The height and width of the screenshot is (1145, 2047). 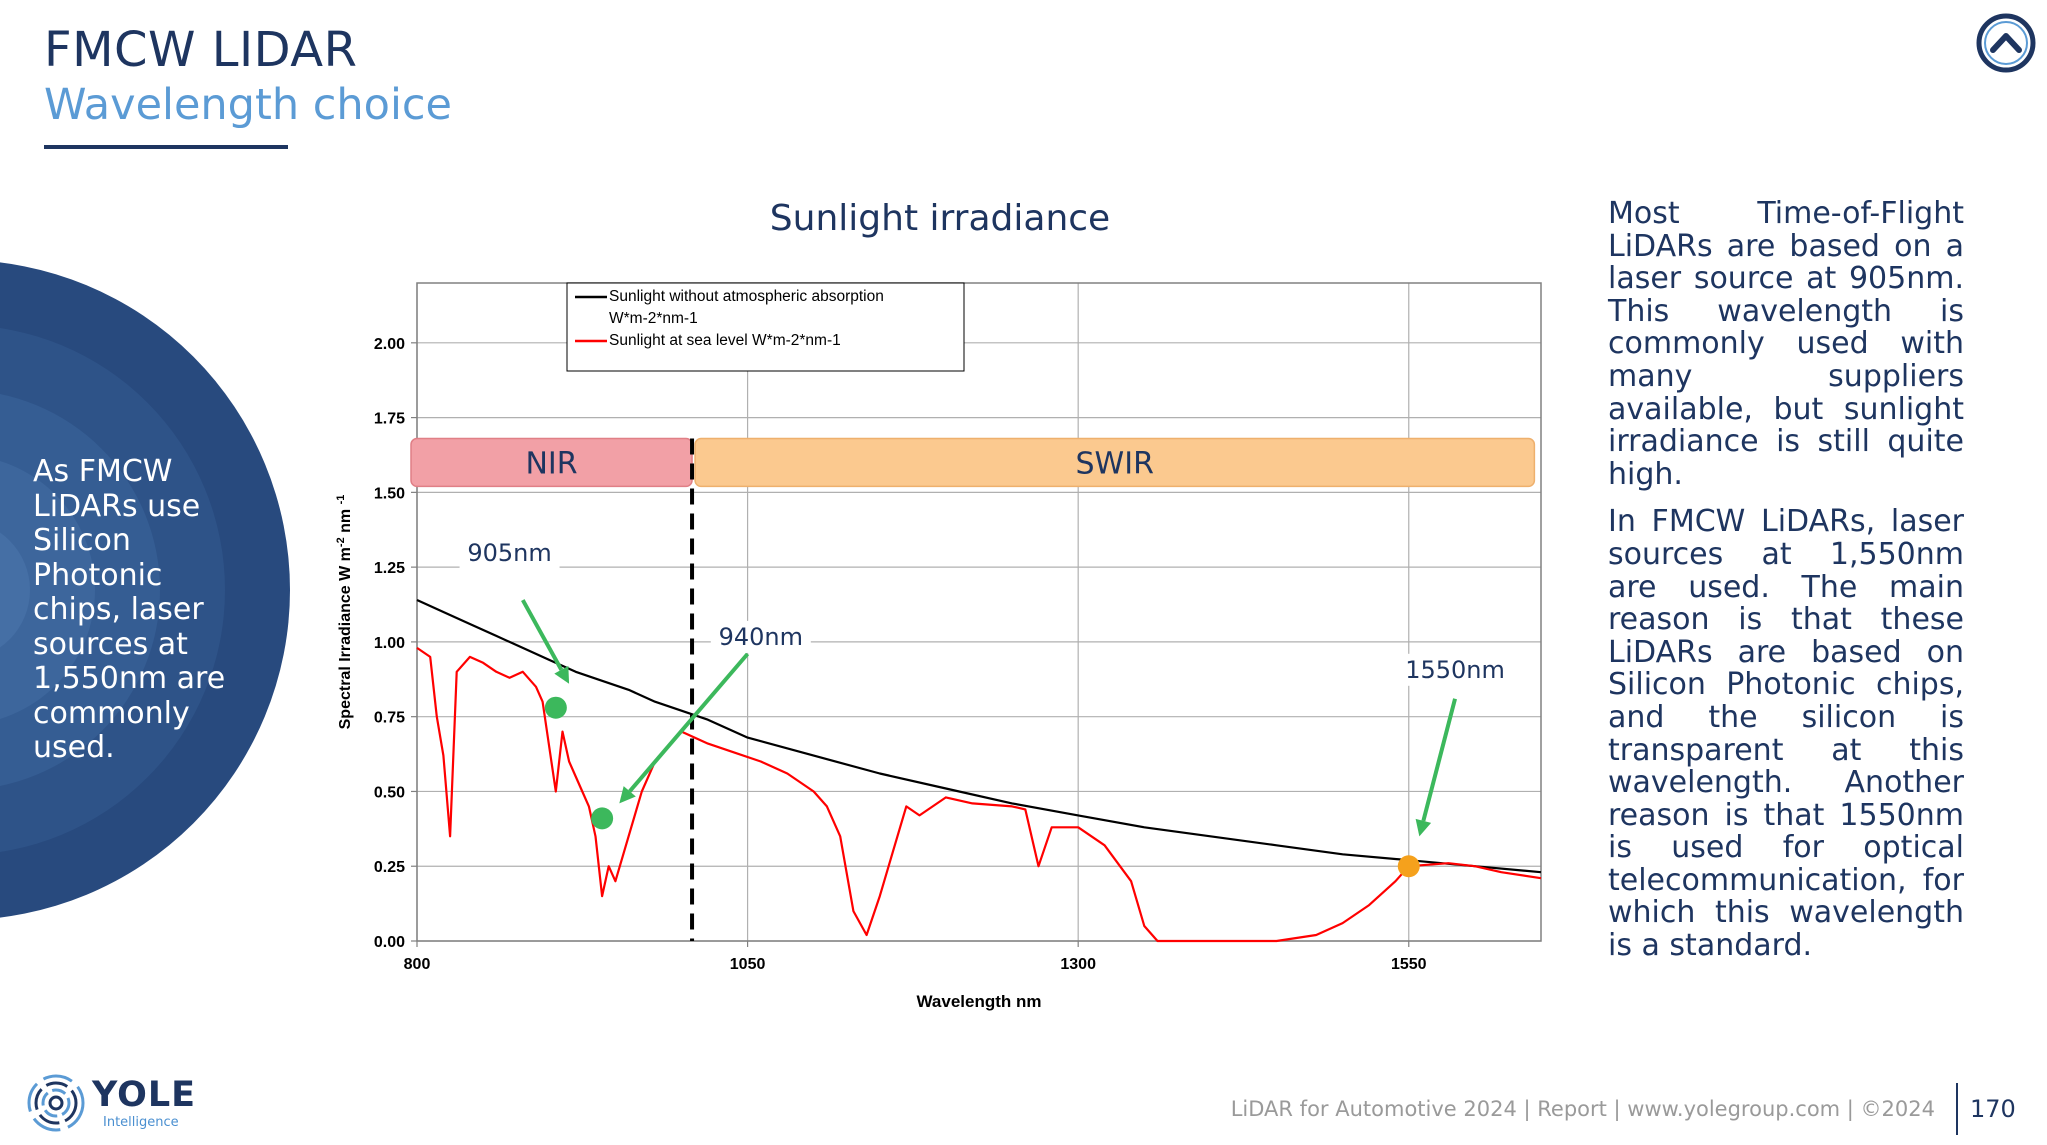 I want to click on band-label-swir: SWIR, so click(x=1115, y=463).